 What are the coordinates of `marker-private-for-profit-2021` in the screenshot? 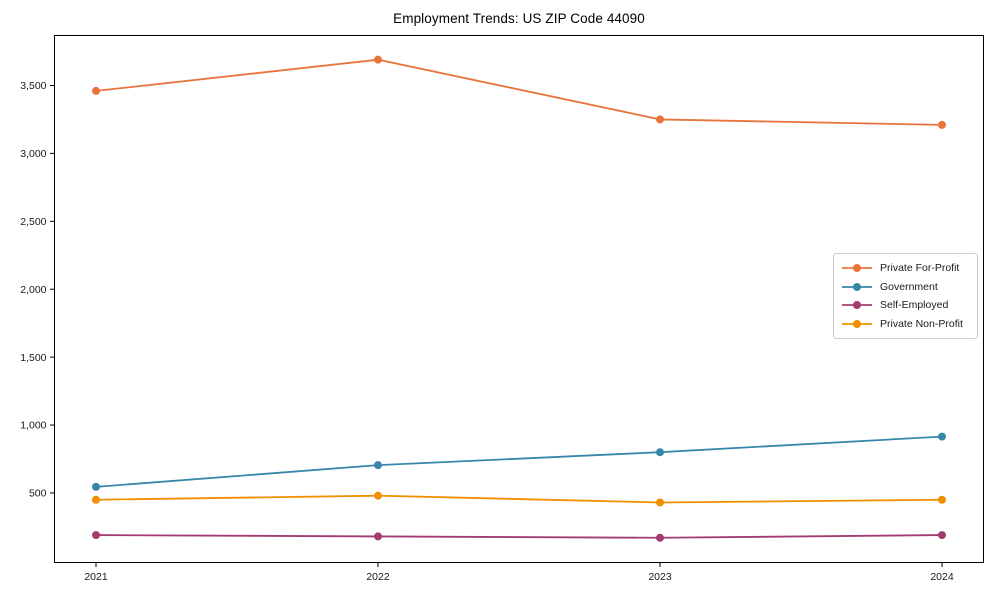 It's located at (96, 90).